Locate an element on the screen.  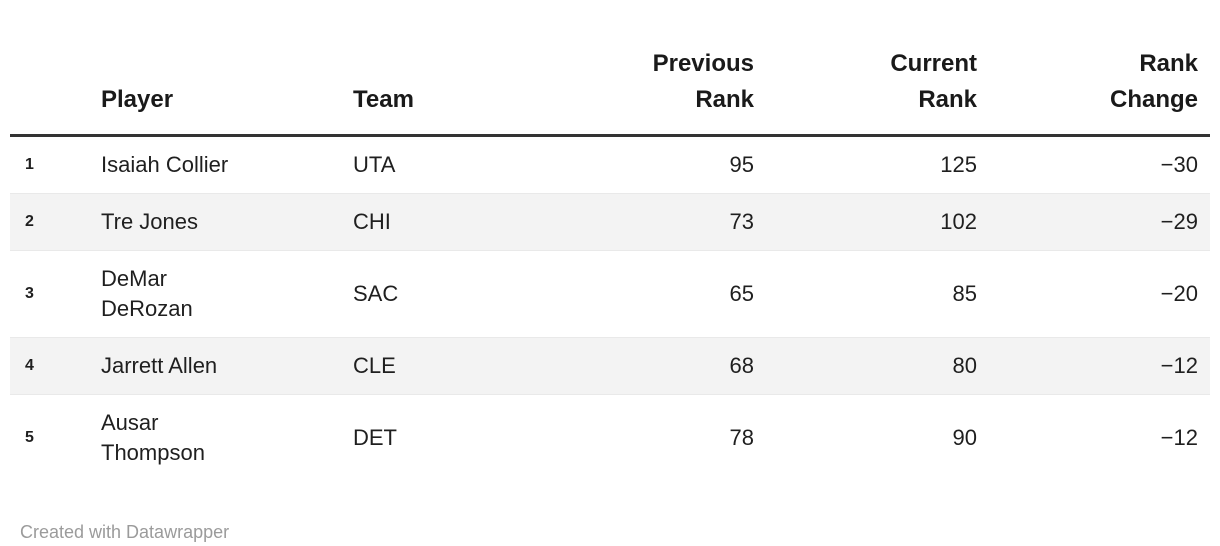
table-row: 2 Tre Jones CHI 73 102 −29 is located at coordinates (610, 222).